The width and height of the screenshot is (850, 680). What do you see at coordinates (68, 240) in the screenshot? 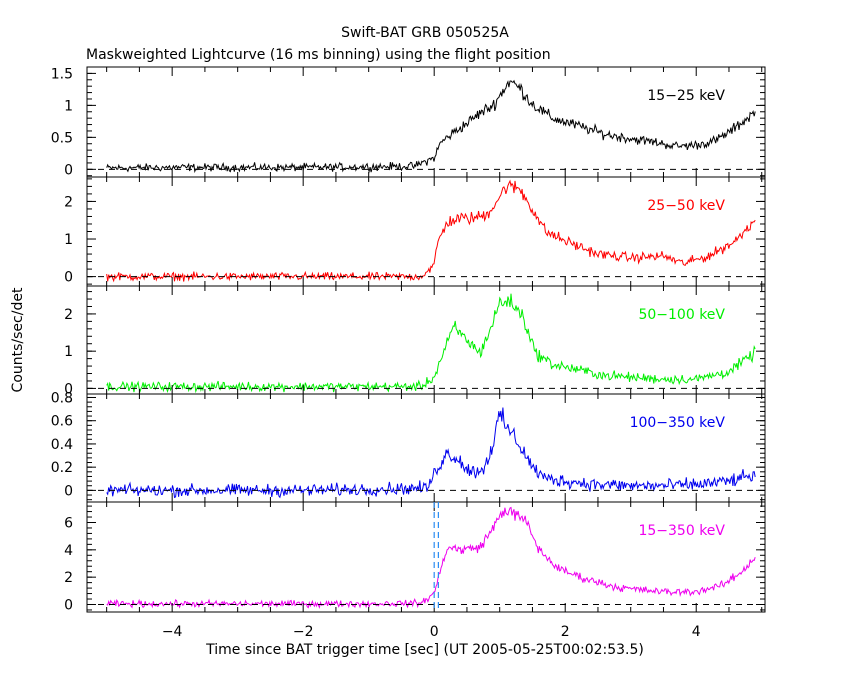
I see `y-tick-label-panel-2: 1` at bounding box center [68, 240].